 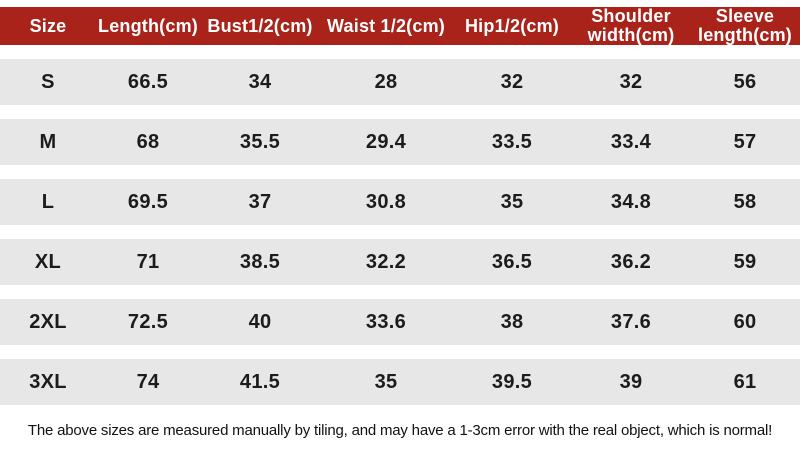 What do you see at coordinates (631, 321) in the screenshot?
I see `shoulder-width-cell: 37.6` at bounding box center [631, 321].